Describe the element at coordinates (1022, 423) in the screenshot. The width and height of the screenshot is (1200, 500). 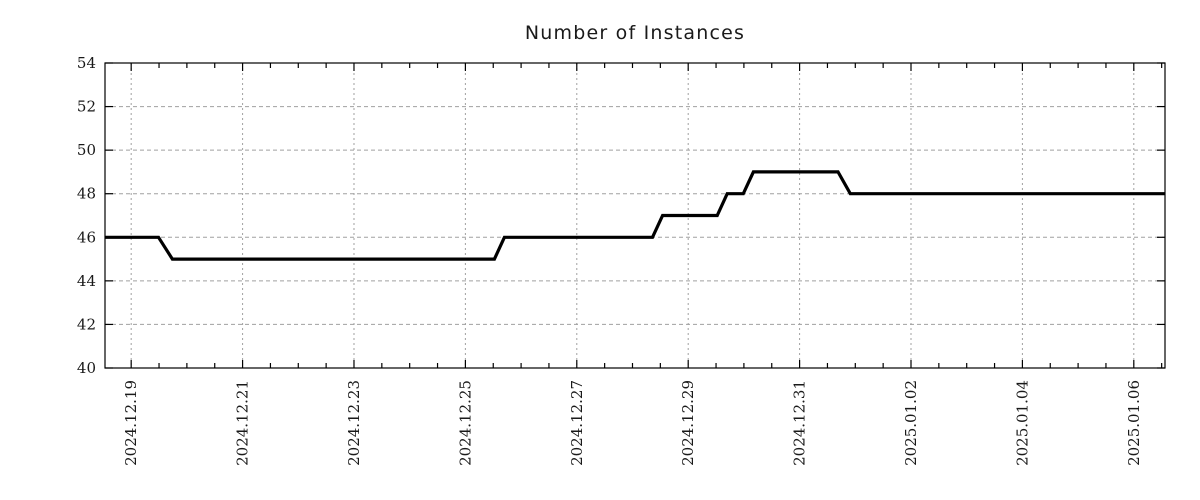
I see `x-tick-label: 2025.01.04` at that location.